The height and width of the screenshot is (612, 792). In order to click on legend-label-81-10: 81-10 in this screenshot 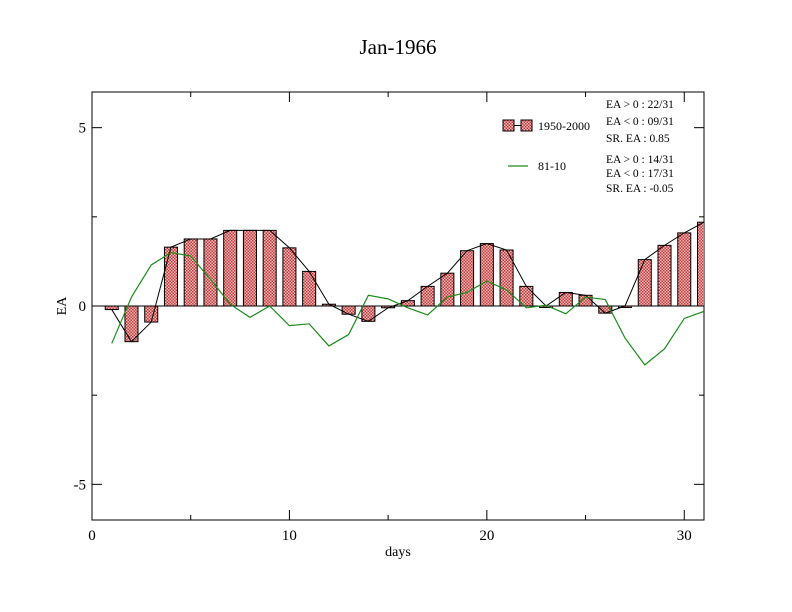, I will do `click(552, 166)`.